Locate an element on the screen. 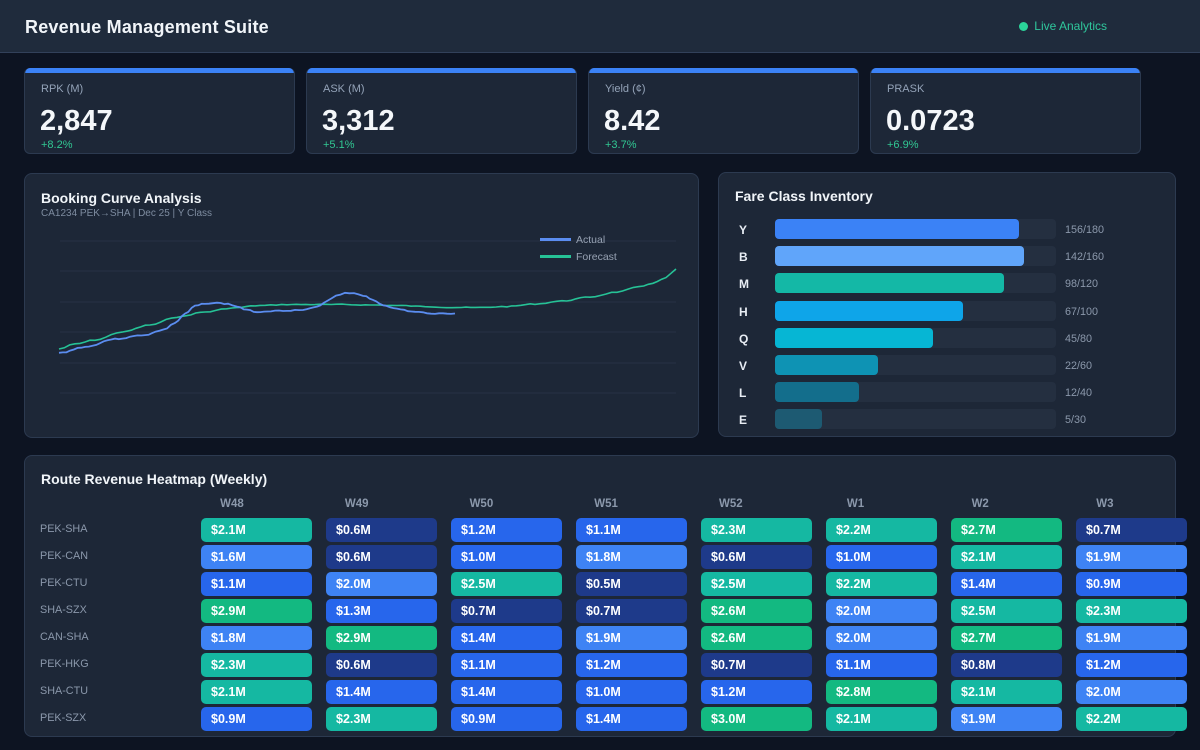 This screenshot has width=1200, height=750. svg-text: Forecast is located at coordinates (596, 257).